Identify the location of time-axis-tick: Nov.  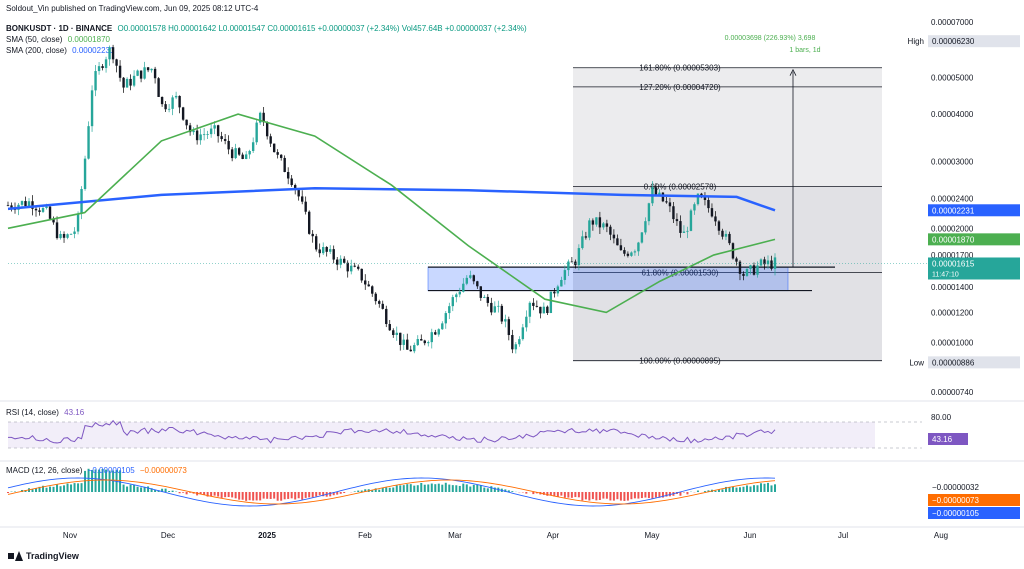
(70, 535).